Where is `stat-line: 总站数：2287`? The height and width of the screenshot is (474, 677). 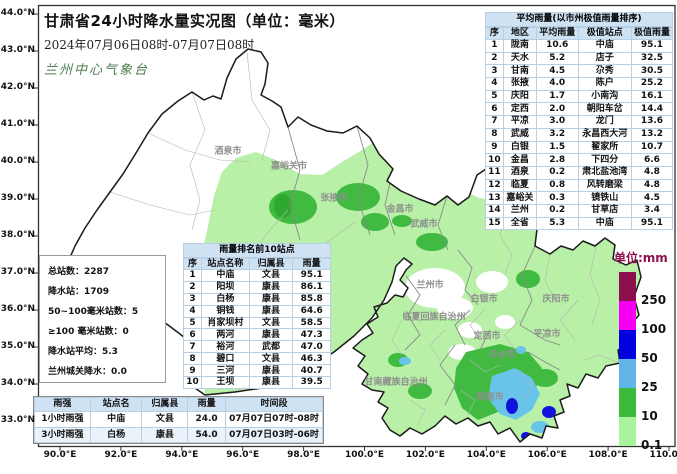 stat-line: 总站数：2287 is located at coordinates (79, 272).